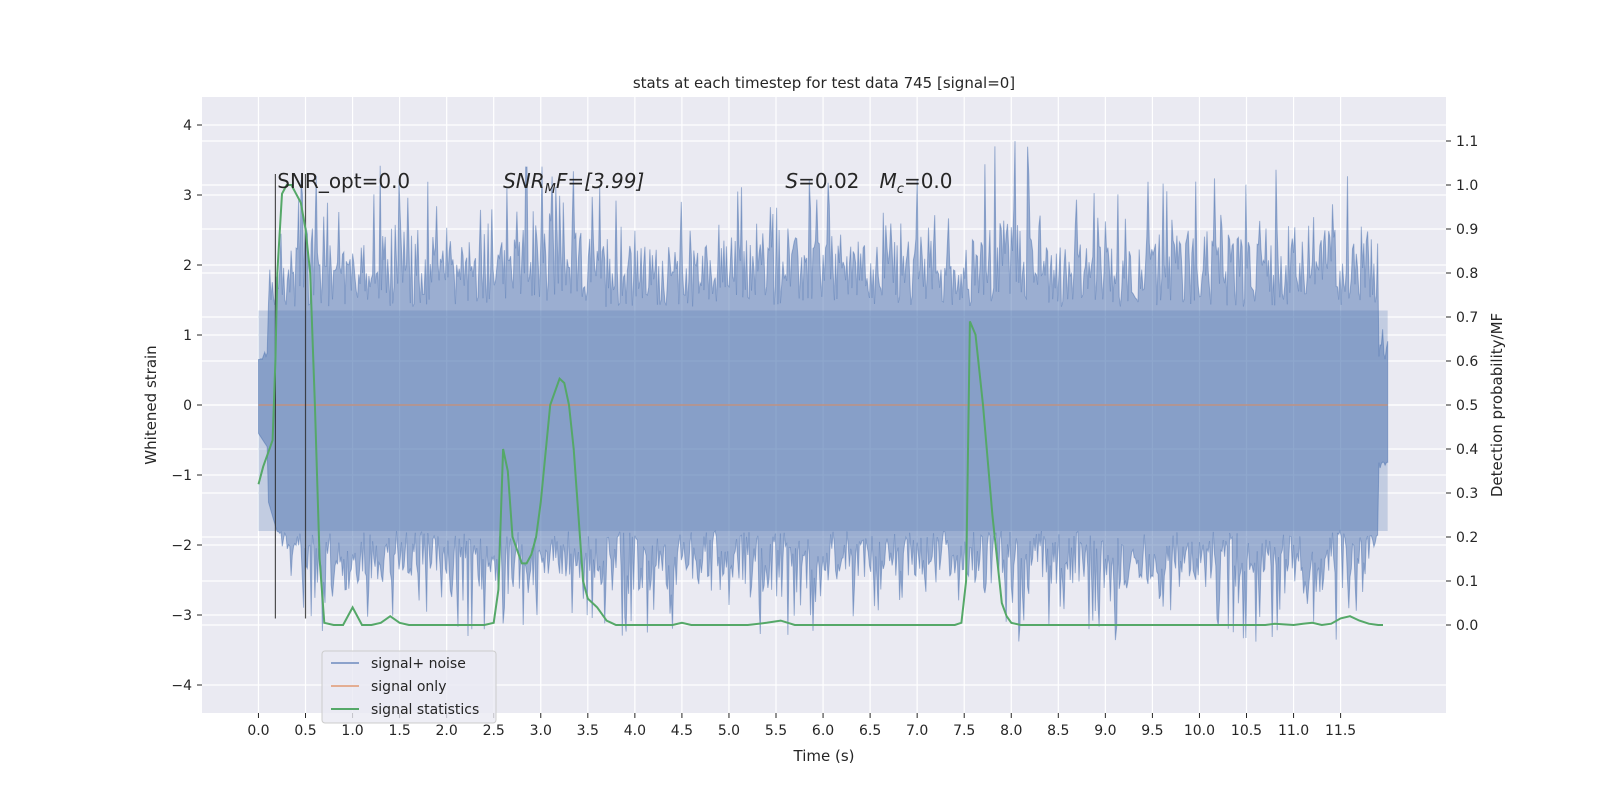  Describe the element at coordinates (181, 476) in the screenshot. I see `y-left-tick-label: −1` at that location.